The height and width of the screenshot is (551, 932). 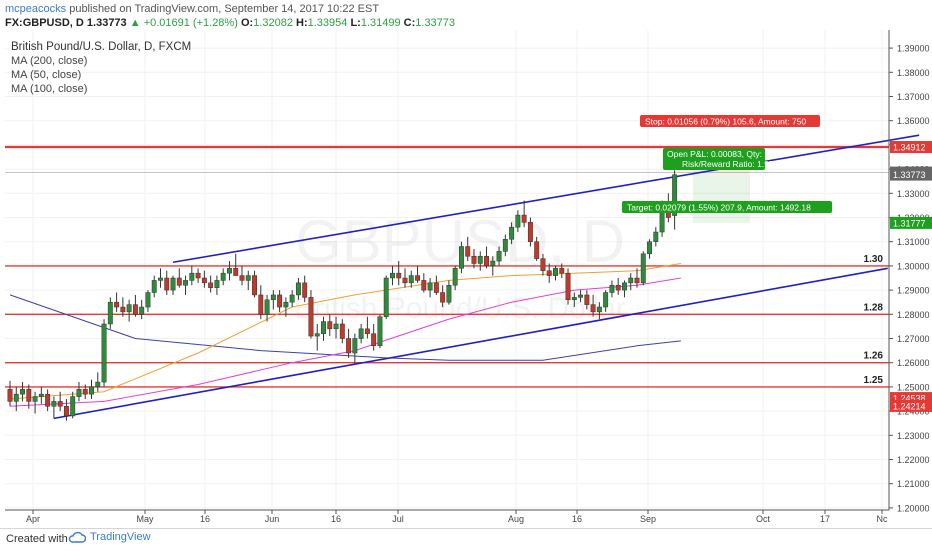 What do you see at coordinates (77, 537) in the screenshot?
I see `cloud-icon` at bounding box center [77, 537].